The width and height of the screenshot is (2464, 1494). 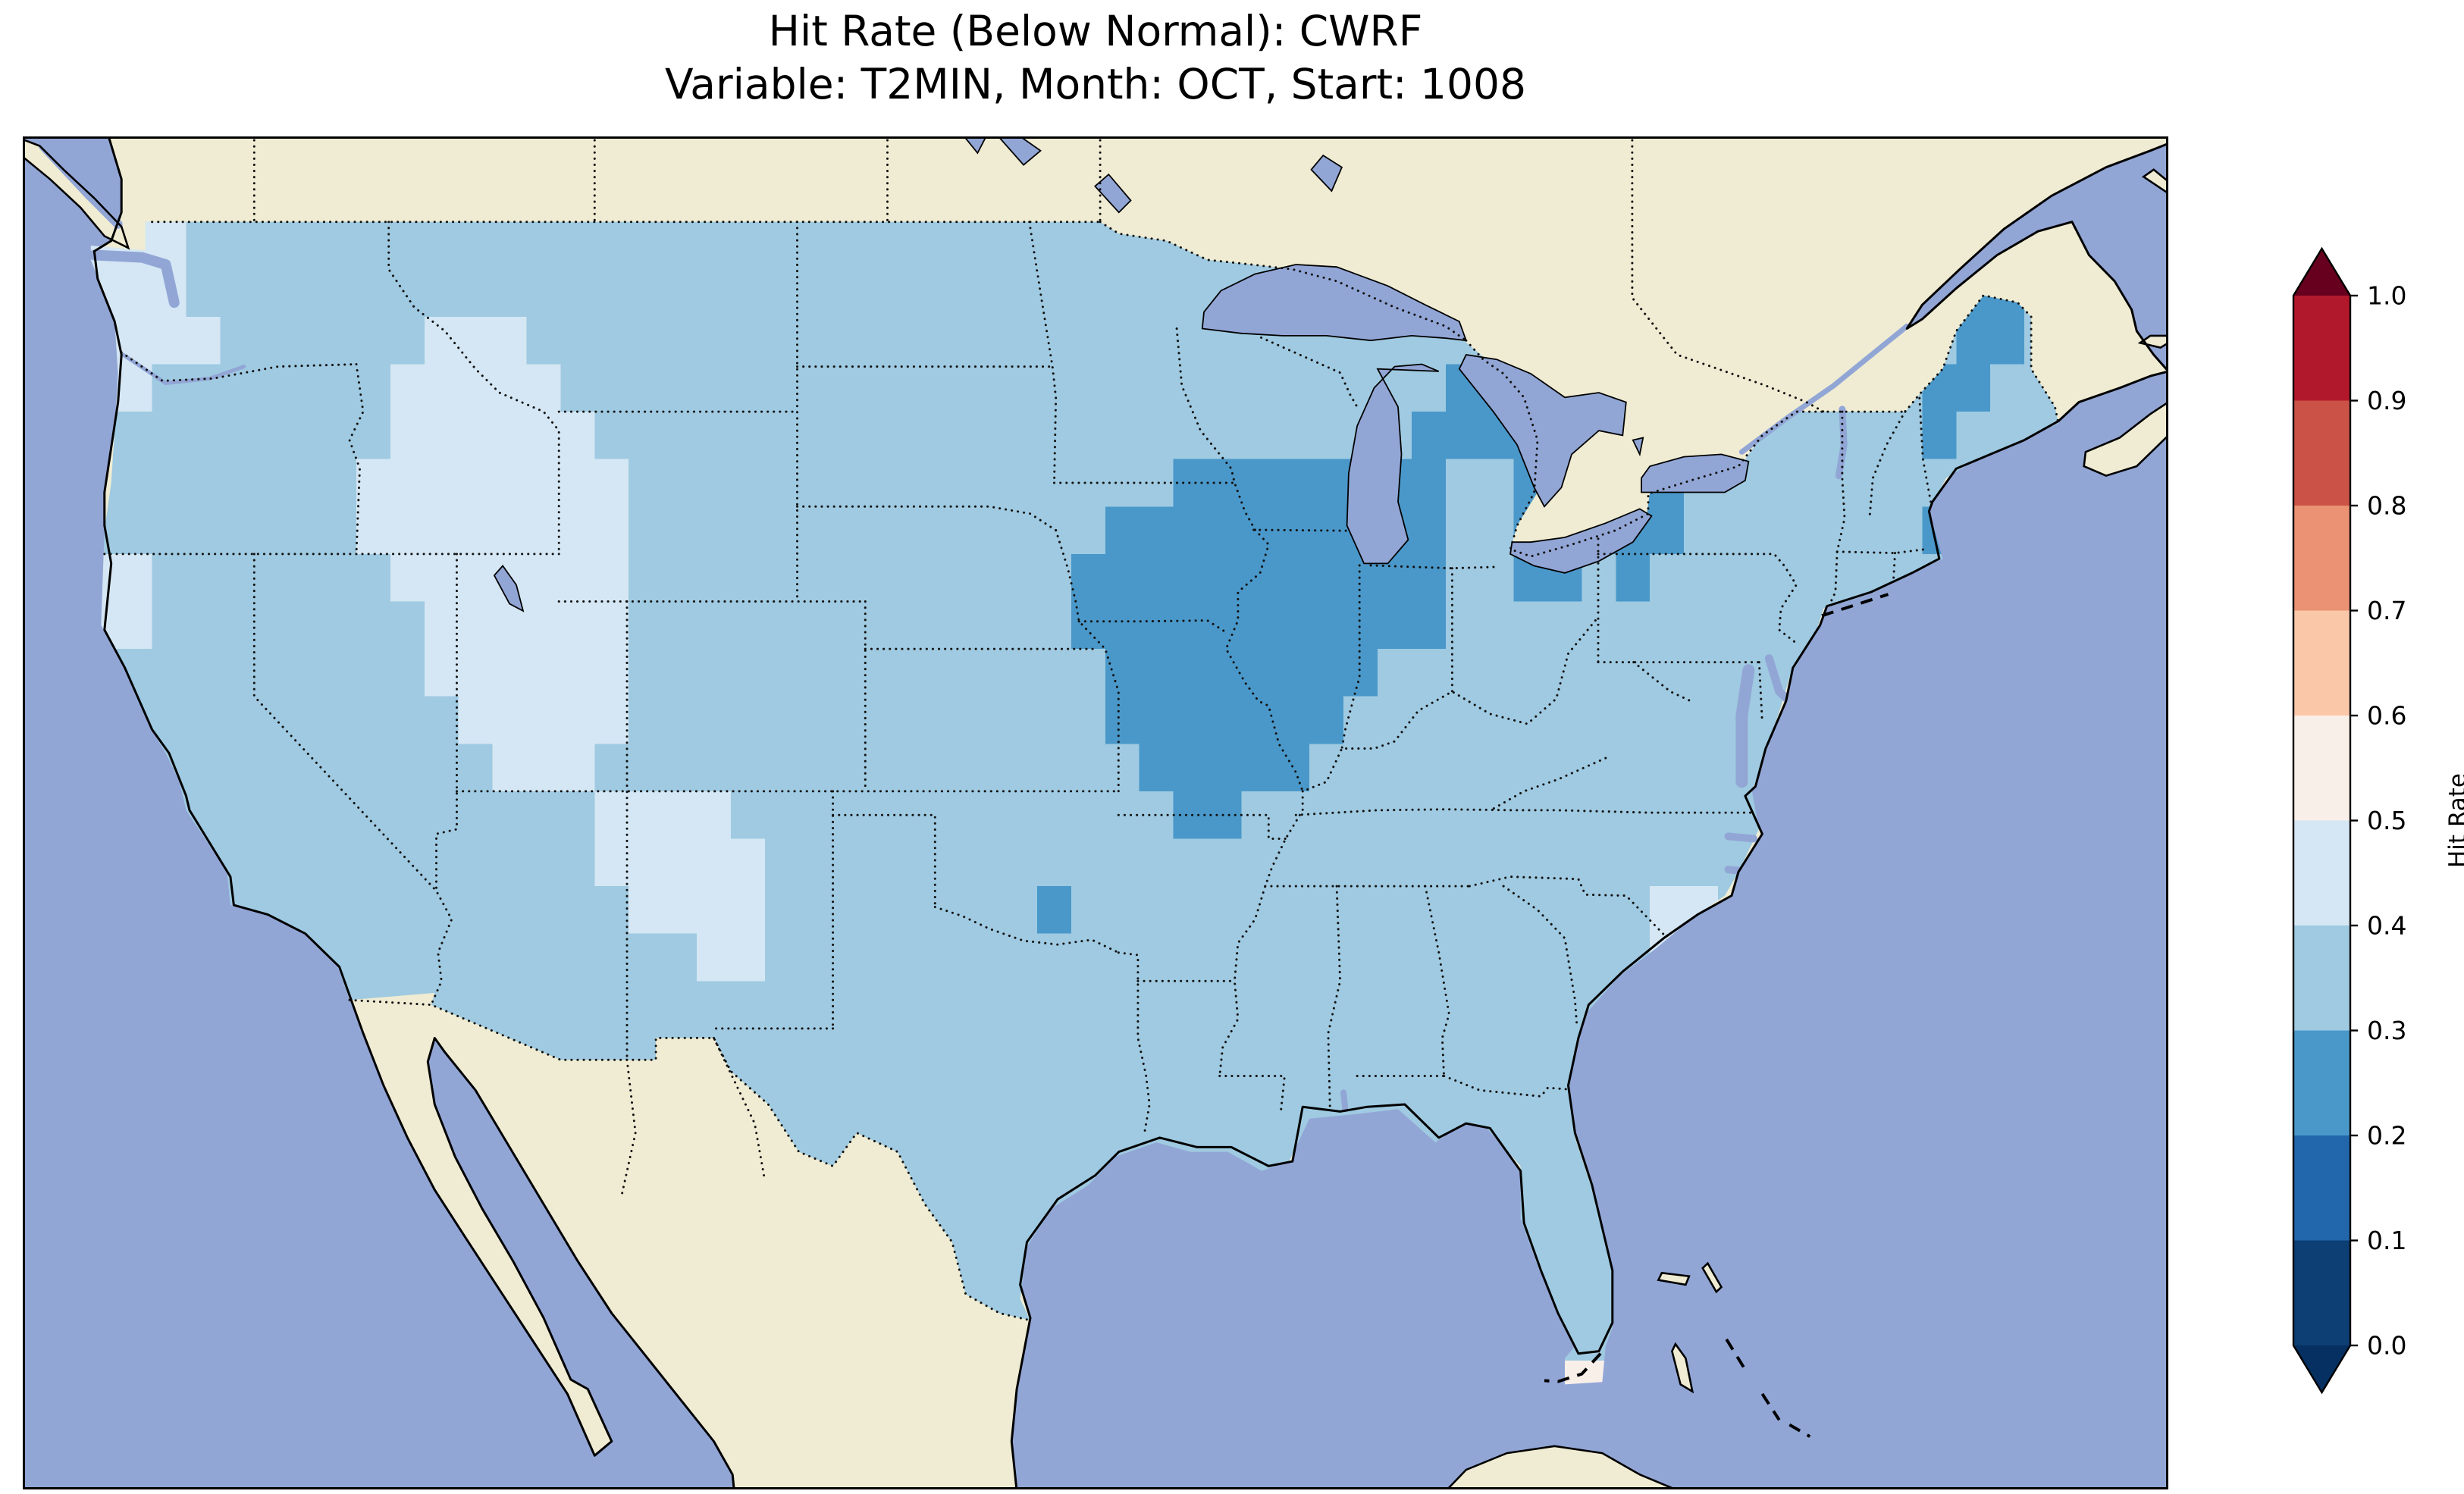 I want to click on colorbar-ticks: 1.0 0.9 0.8 0.7 0.6 0.5 0.4 0.3 0.2 0.1 0.0, so click(x=2378, y=821).